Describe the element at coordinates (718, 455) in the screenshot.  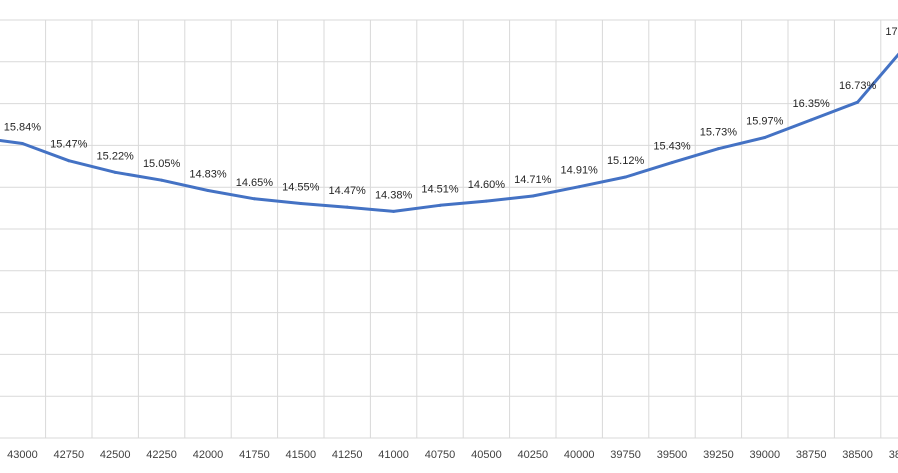
I see `x-tick-label: 39250` at that location.